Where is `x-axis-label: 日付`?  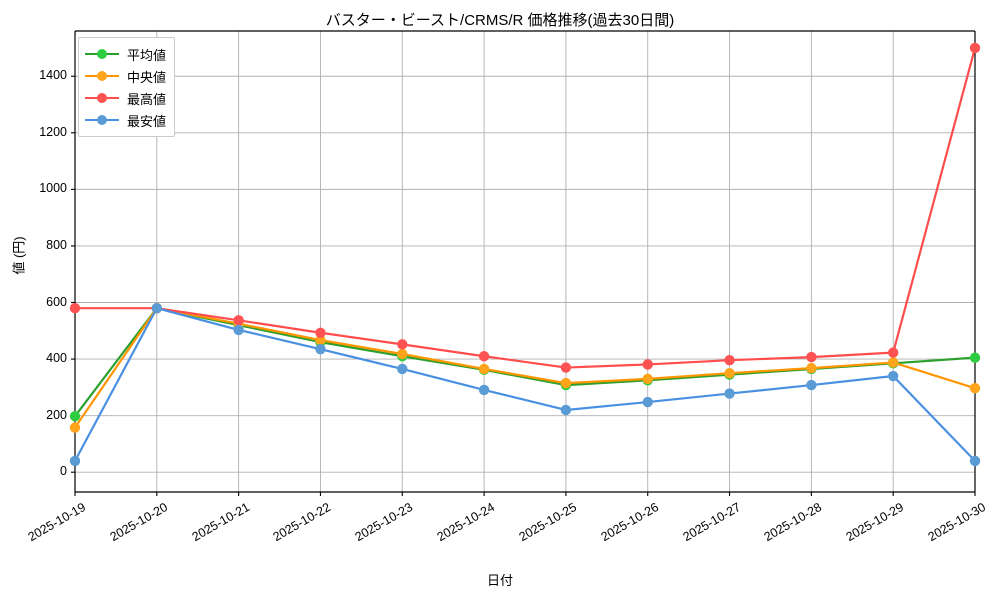
x-axis-label: 日付 is located at coordinates (499, 580).